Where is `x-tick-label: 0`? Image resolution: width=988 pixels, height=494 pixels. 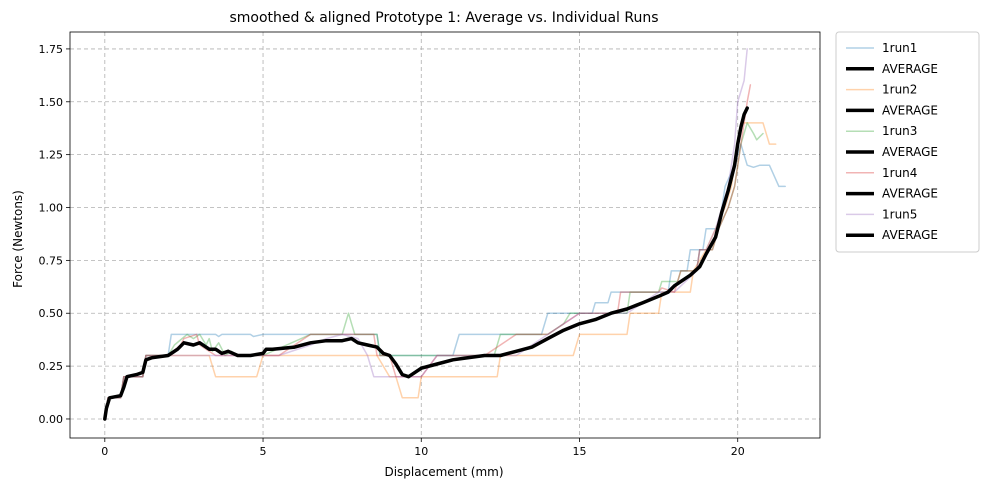 x-tick-label: 0 is located at coordinates (104, 451).